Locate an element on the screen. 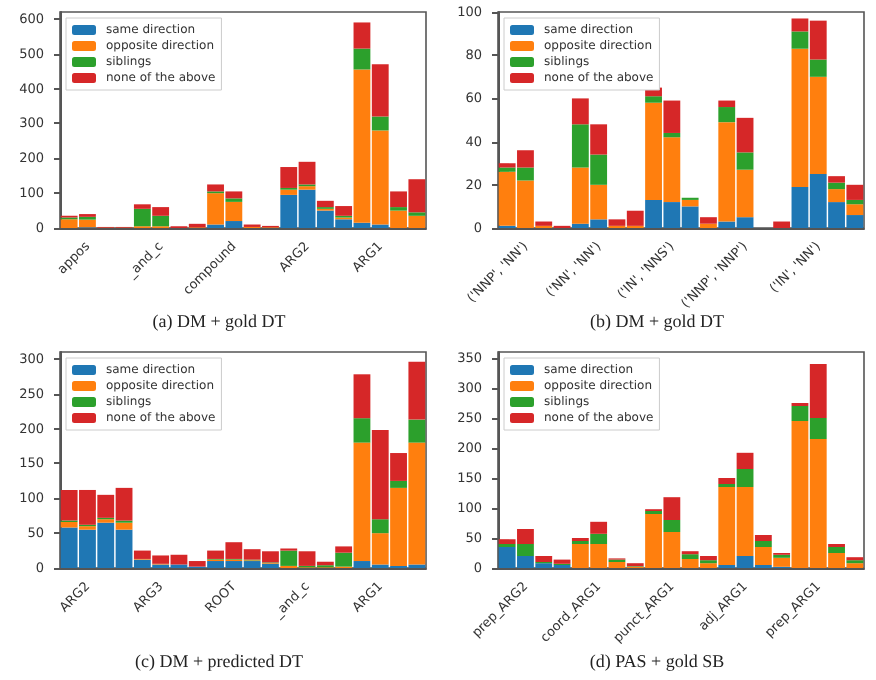 This screenshot has width=876, height=680. text: (a) DM + gold DT is located at coordinates (219, 321).